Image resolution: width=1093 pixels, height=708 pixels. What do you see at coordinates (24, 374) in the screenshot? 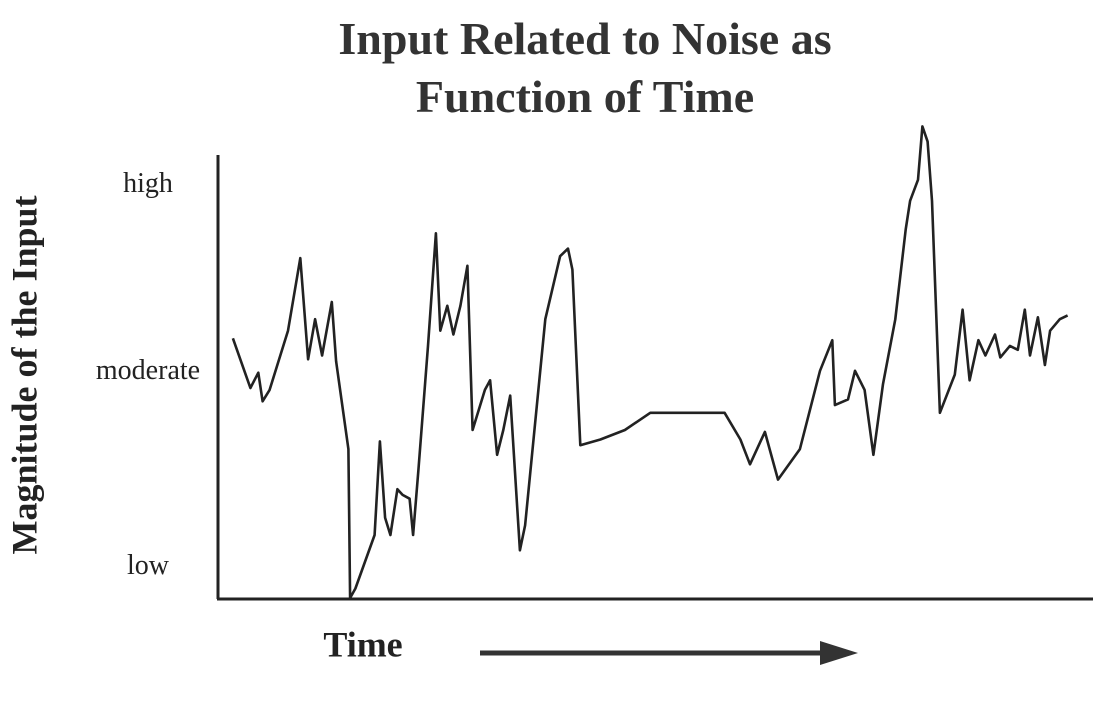
I see `y-axis-label: Magnitude of the Input` at bounding box center [24, 374].